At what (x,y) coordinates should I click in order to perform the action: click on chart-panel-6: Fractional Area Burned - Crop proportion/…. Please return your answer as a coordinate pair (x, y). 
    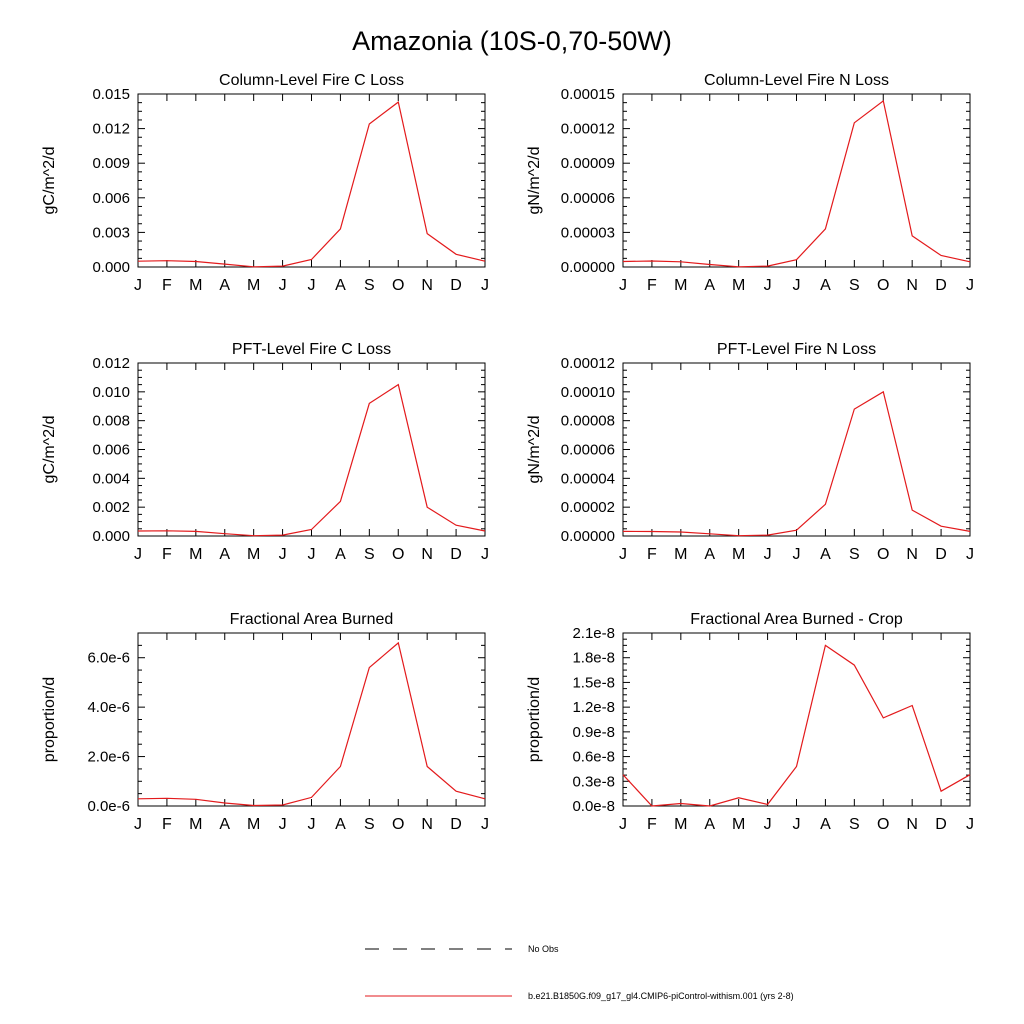
    Looking at the image, I should click on (750, 722).